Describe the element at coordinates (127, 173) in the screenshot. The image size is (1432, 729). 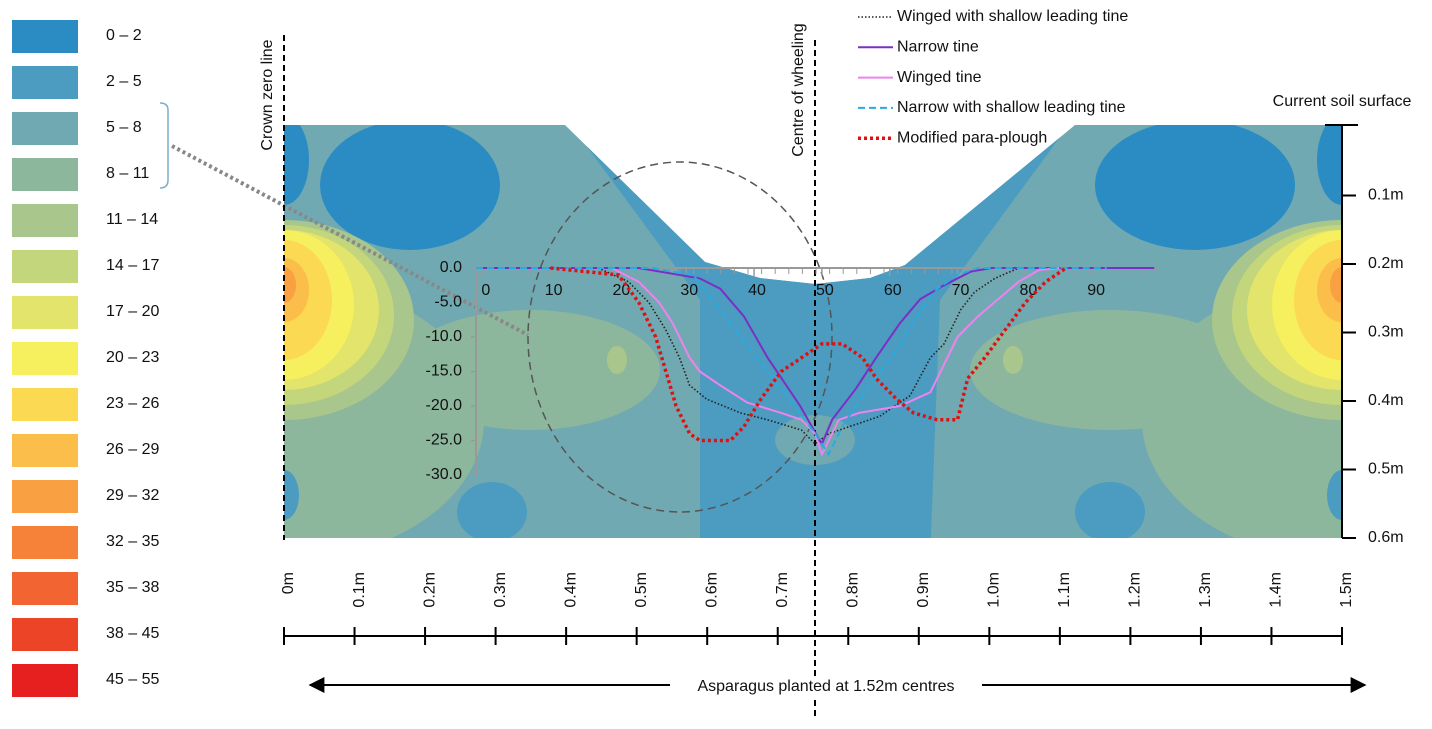
I see `legend-label: 8 – 11` at that location.